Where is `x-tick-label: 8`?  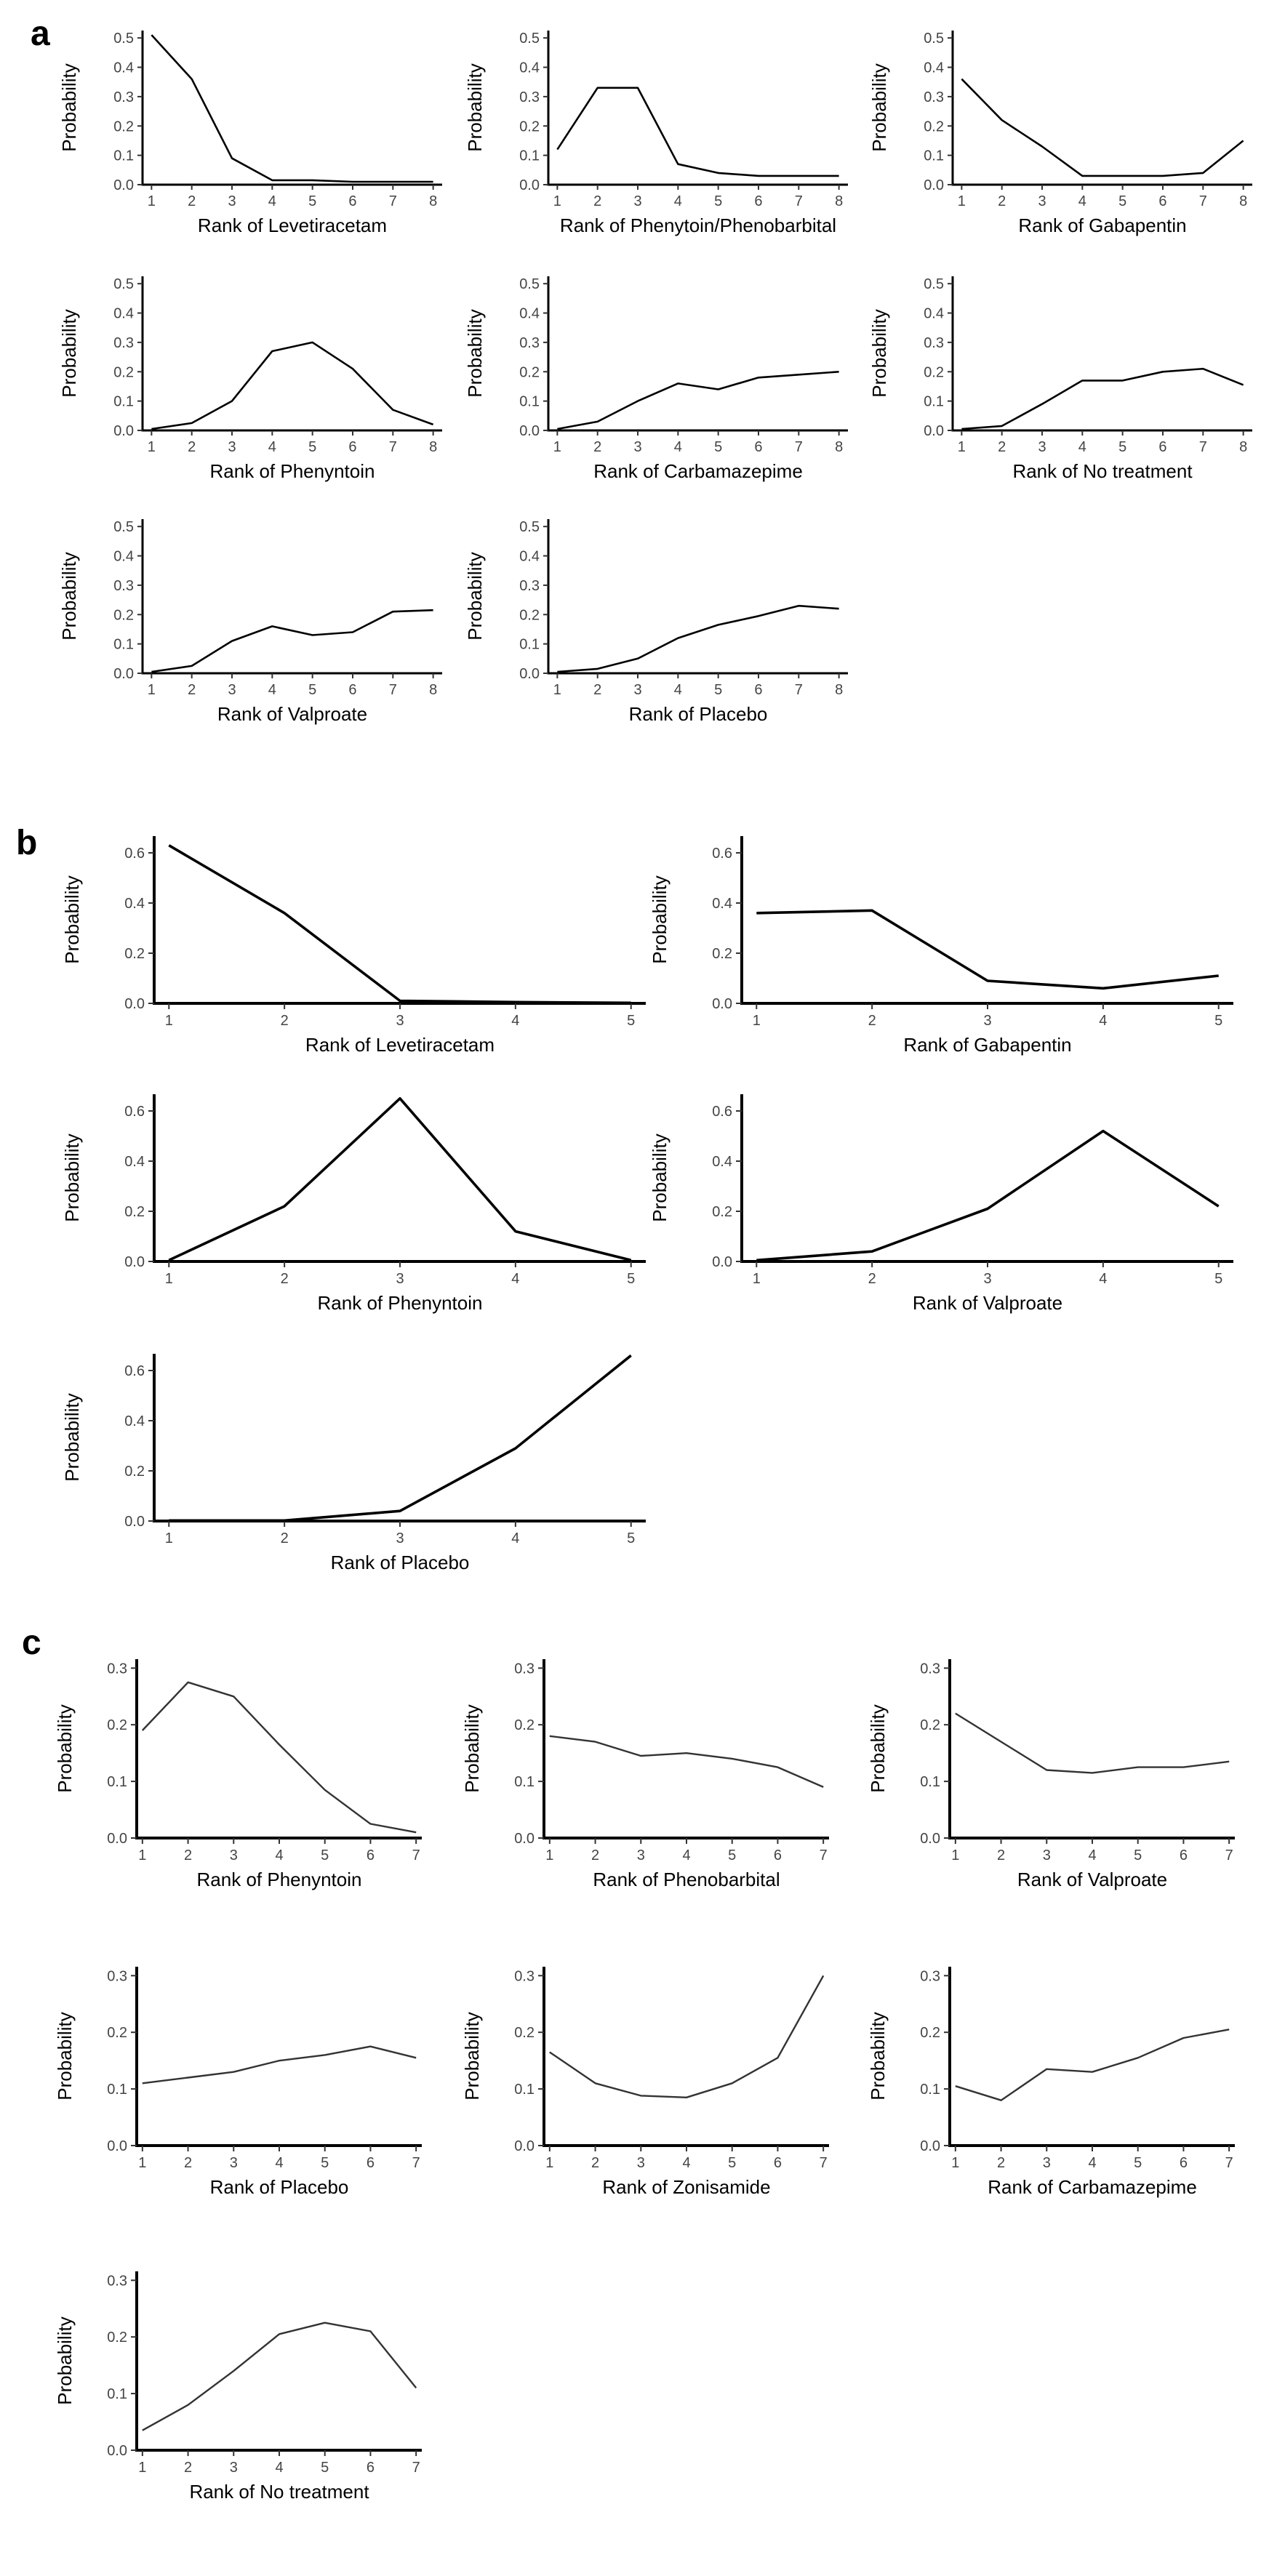
x-tick-label: 8 is located at coordinates (839, 447).